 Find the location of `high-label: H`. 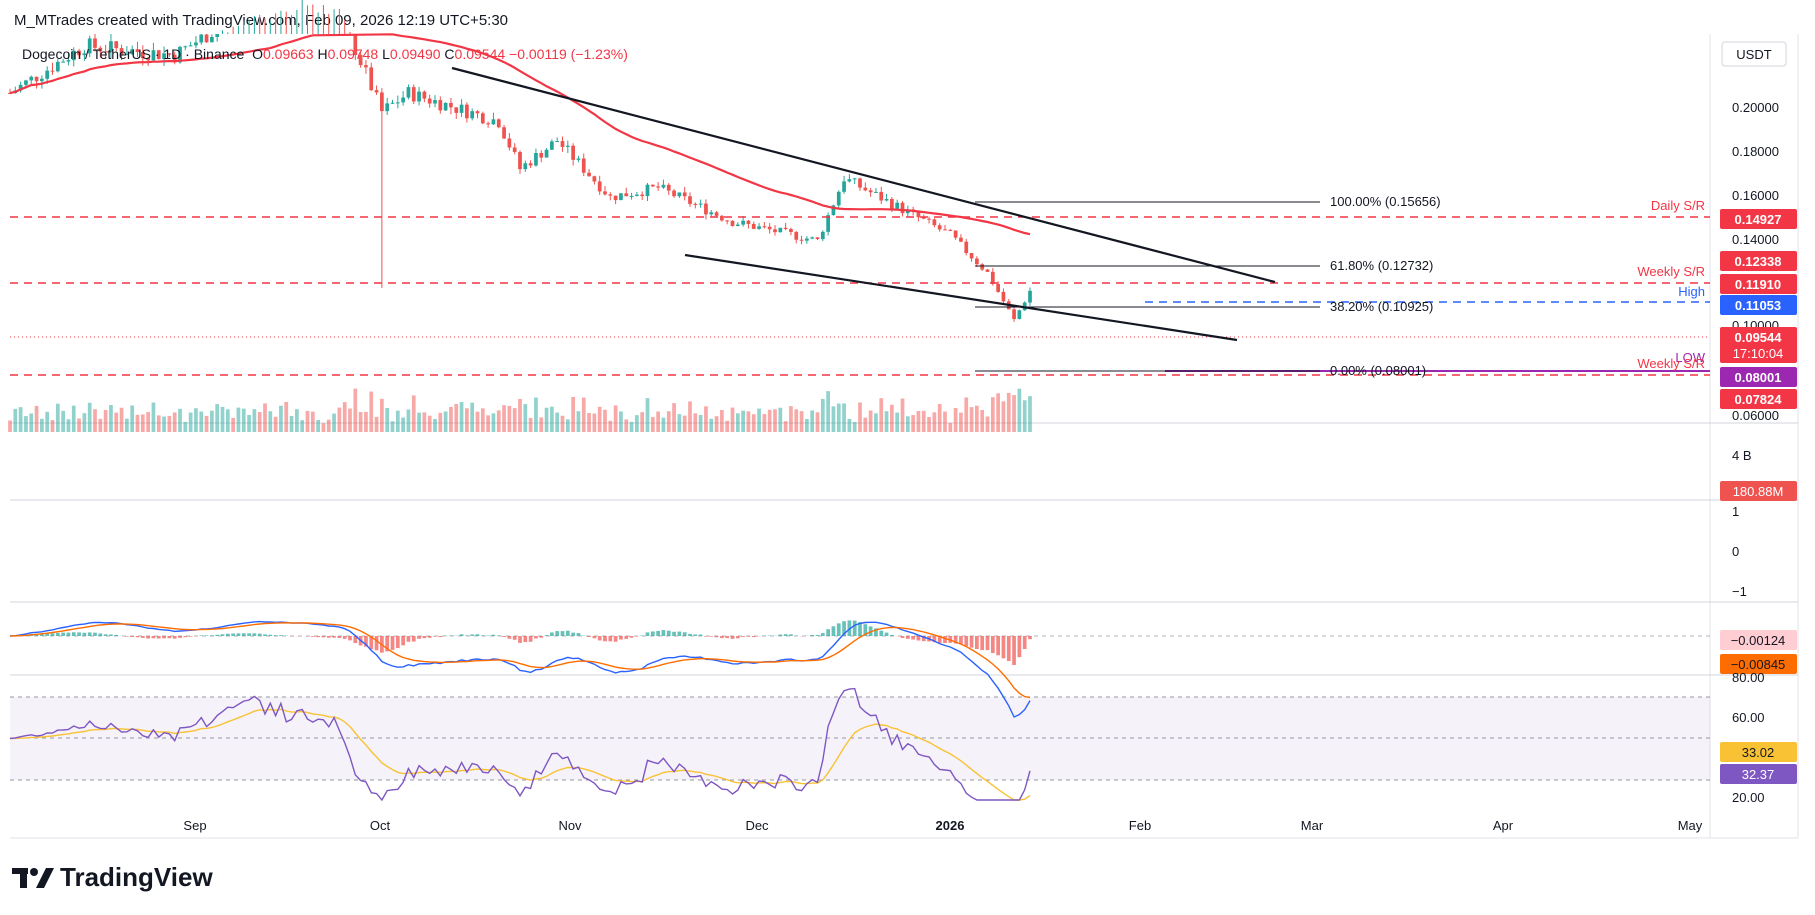

high-label: H is located at coordinates (322, 54).